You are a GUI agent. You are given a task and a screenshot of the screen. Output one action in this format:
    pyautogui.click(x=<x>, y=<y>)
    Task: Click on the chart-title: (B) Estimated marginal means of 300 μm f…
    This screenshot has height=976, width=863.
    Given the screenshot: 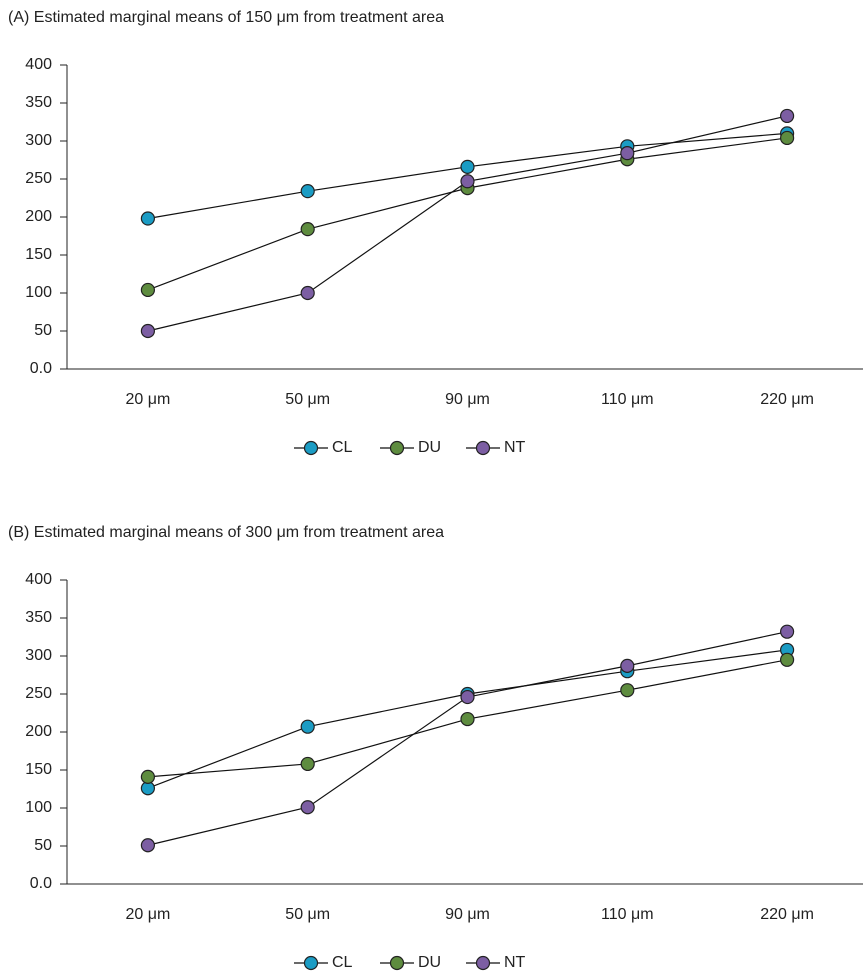 What is the action you would take?
    pyautogui.click(x=226, y=532)
    